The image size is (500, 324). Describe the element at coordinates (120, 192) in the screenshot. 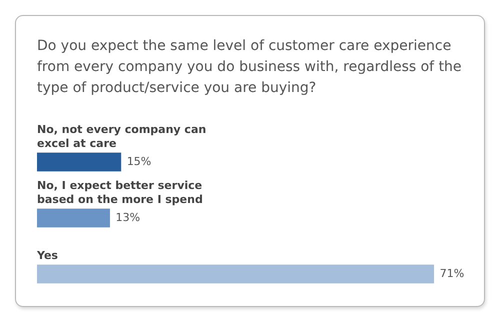

I see `y-tick-label: No, I expect better service based on the more I spend` at that location.